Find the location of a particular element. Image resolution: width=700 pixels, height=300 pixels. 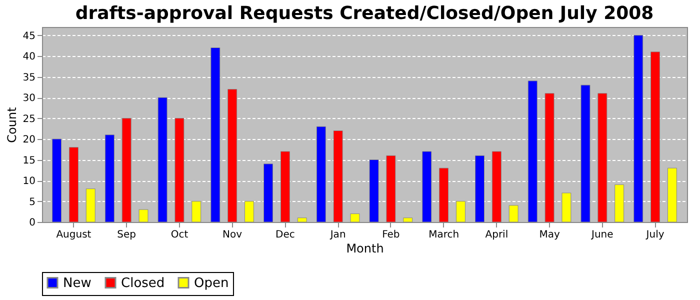

x-tick-label: Jan is located at coordinates (337, 235).